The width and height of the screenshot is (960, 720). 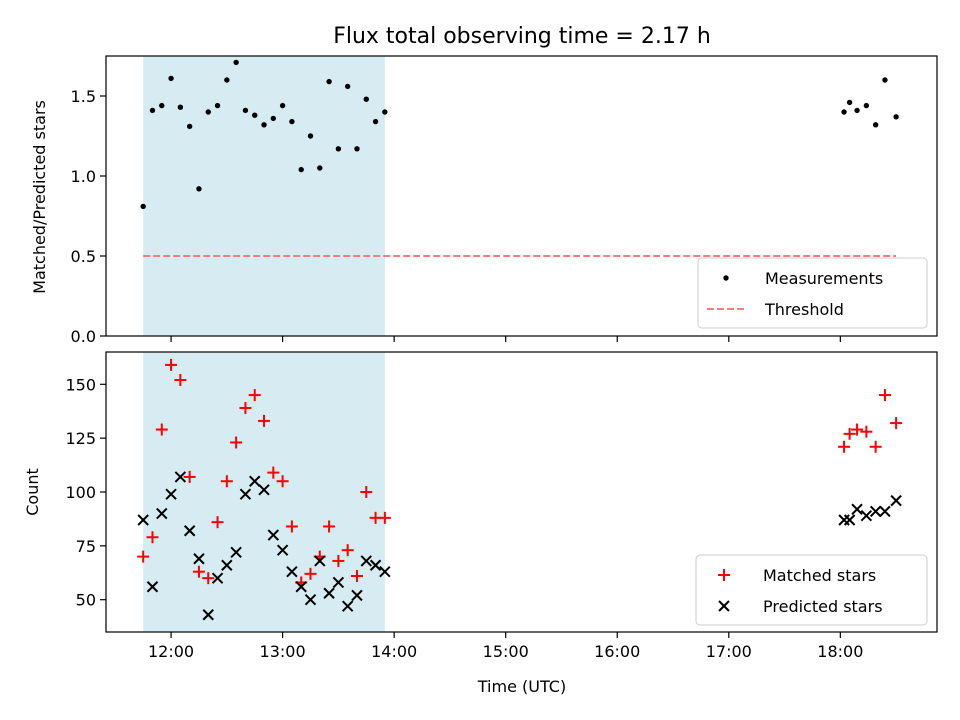 I want to click on x-tick-label: 15:00, so click(x=506, y=651).